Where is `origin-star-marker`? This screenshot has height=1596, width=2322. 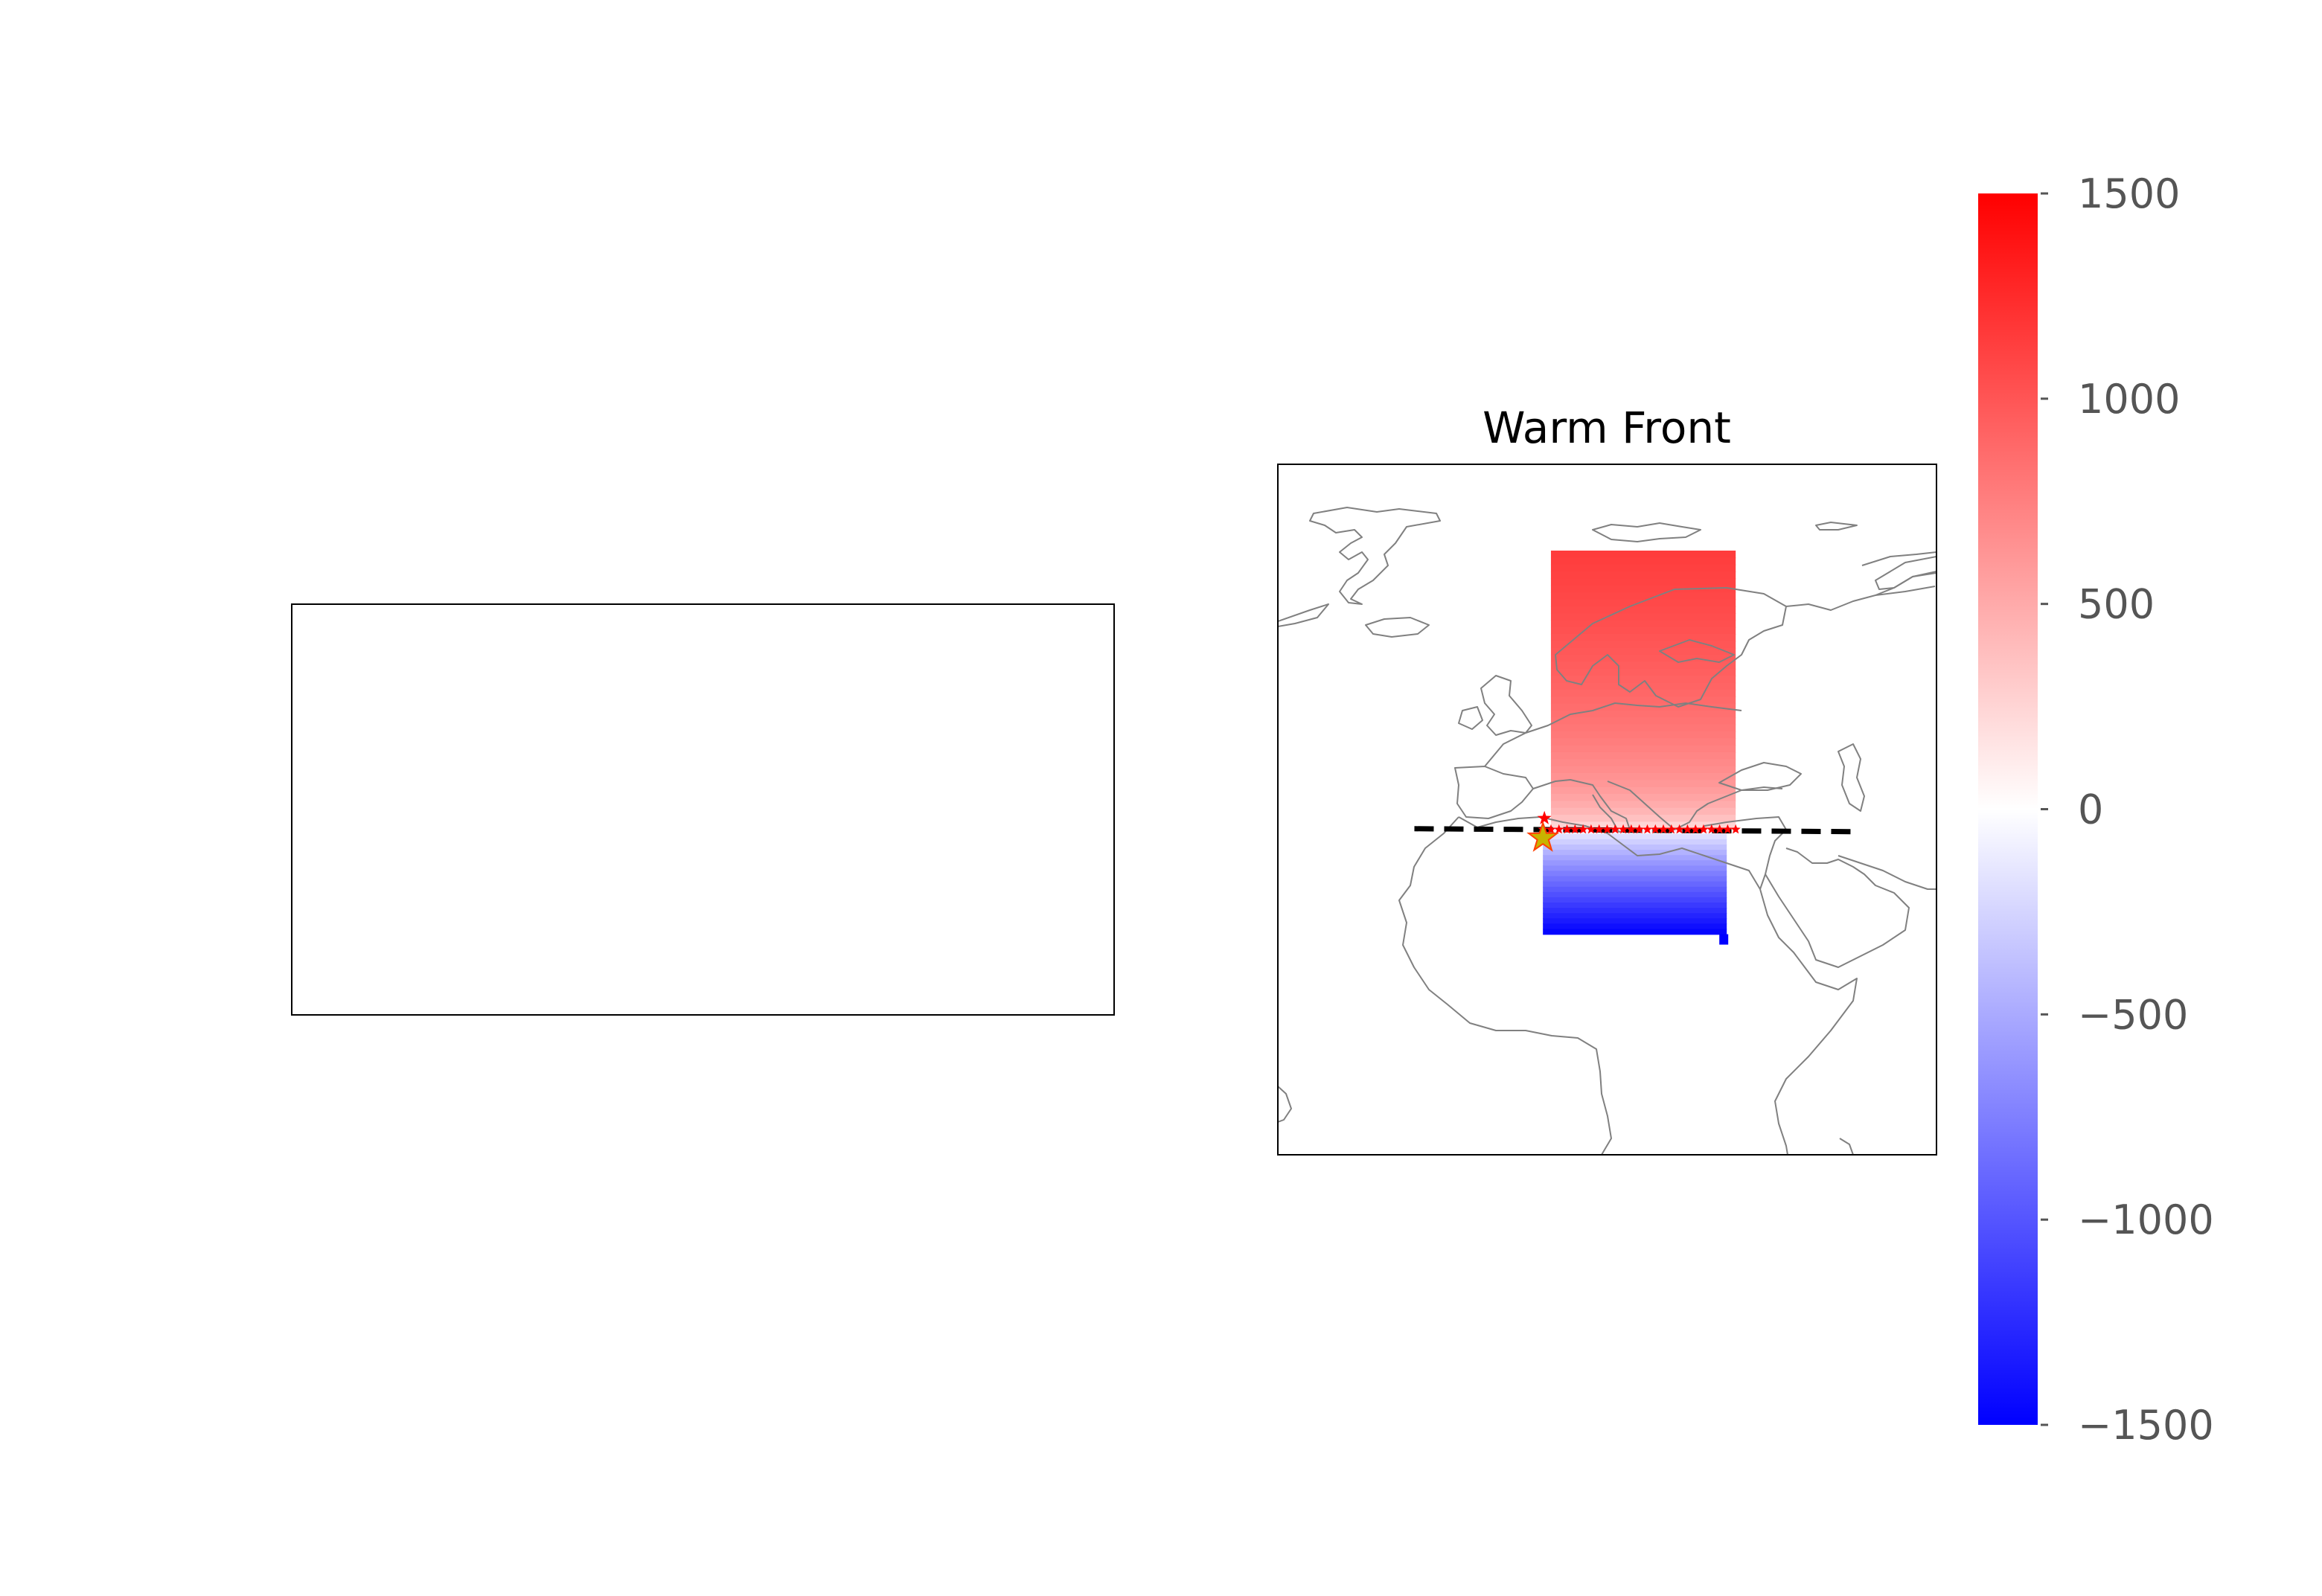
origin-star-marker is located at coordinates (1543, 836).